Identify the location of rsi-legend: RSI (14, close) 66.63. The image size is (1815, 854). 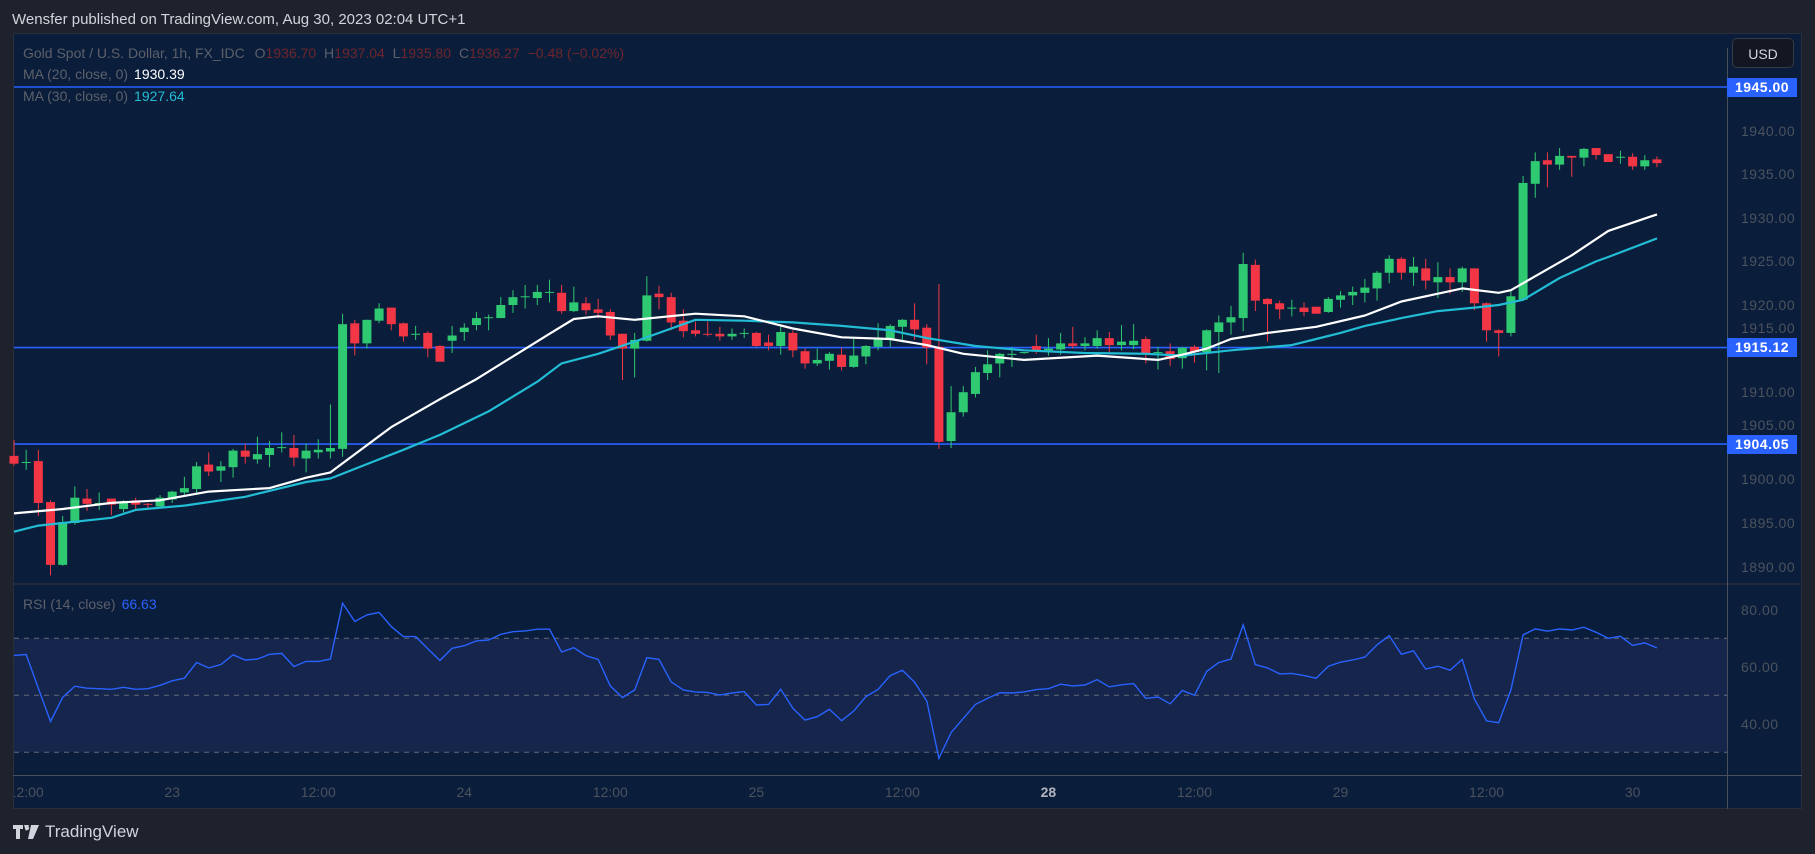
(90, 604).